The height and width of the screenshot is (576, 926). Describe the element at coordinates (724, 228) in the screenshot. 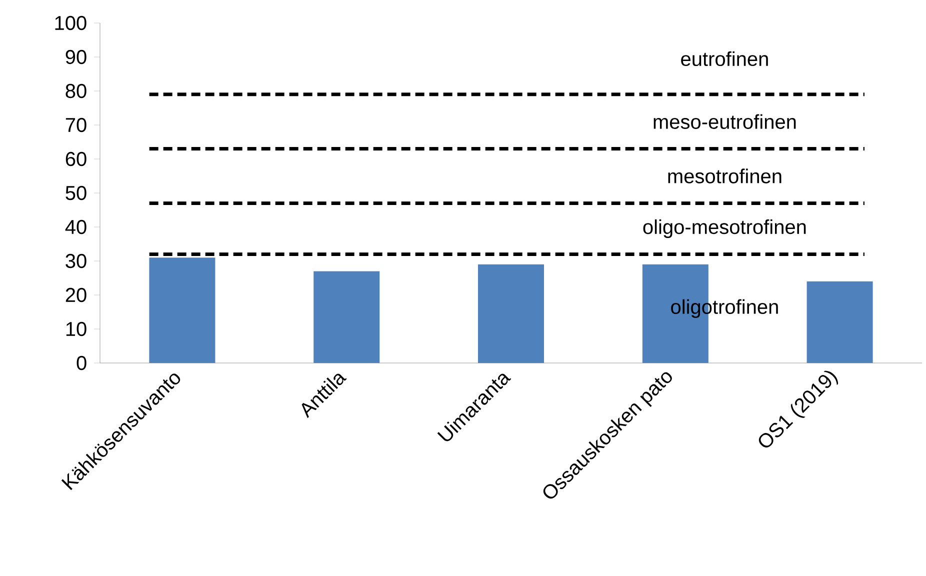

I see `annotation: oligo-mesotrofinen` at that location.